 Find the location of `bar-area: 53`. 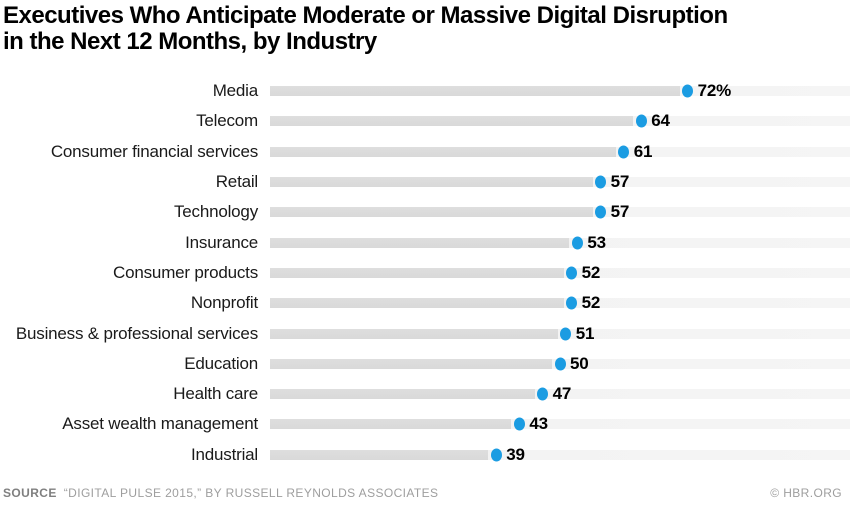

bar-area: 53 is located at coordinates (560, 242).